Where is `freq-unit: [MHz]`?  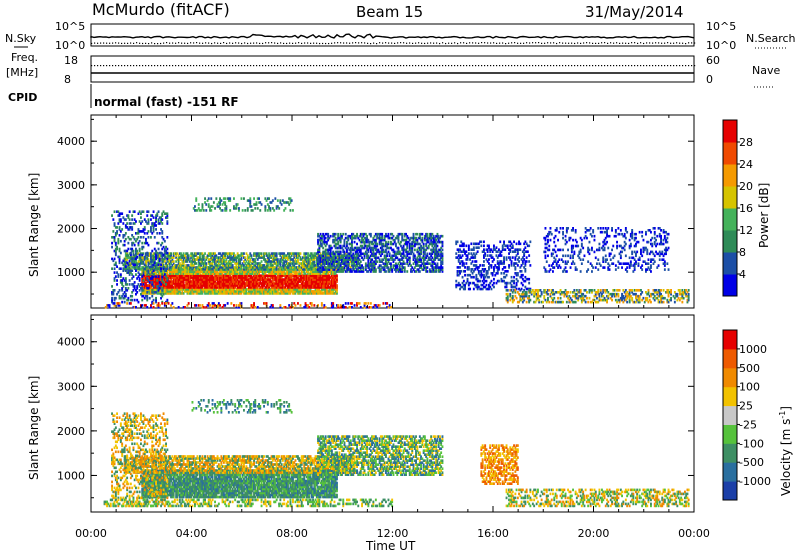 freq-unit: [MHz] is located at coordinates (22, 72).